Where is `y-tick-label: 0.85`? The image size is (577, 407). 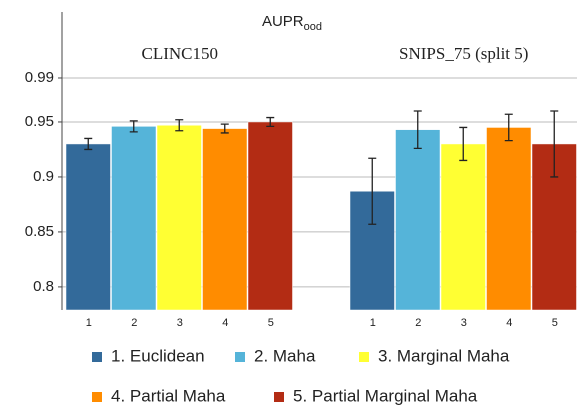
y-tick-label: 0.85 is located at coordinates (39, 231).